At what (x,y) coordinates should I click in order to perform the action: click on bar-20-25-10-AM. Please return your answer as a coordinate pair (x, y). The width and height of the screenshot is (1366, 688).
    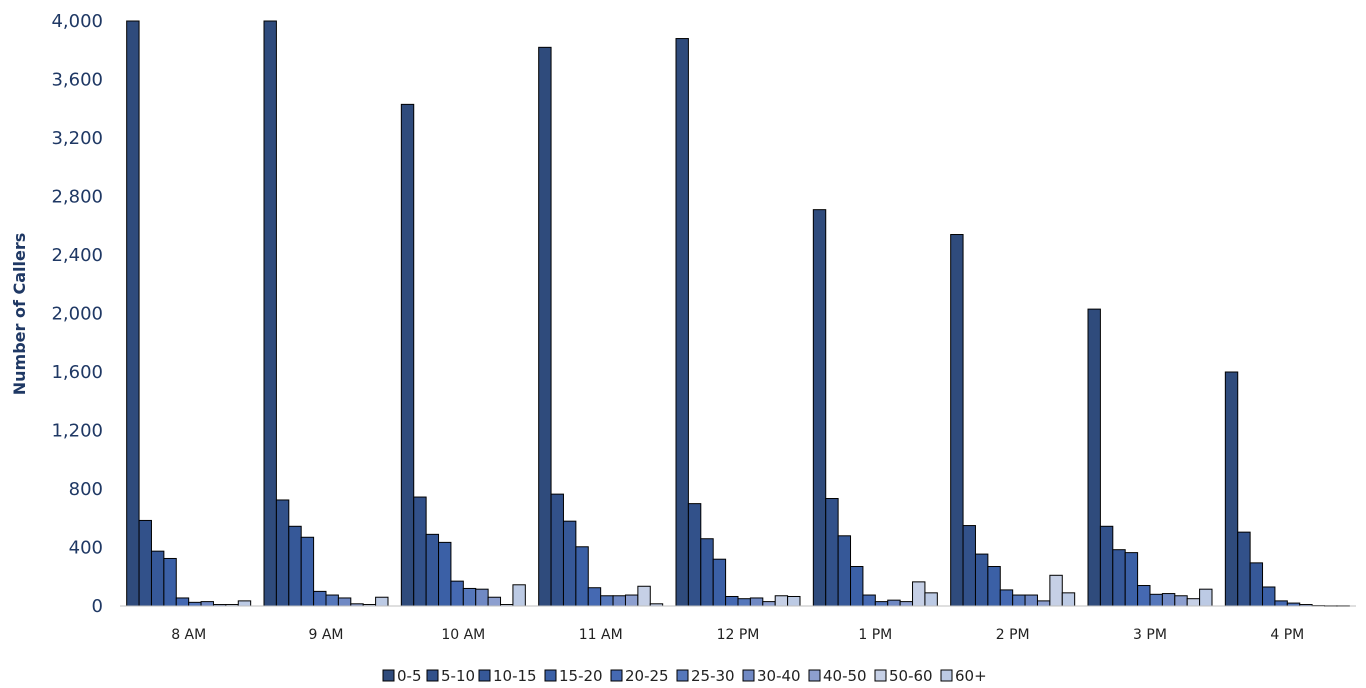
    Looking at the image, I should click on (457, 593).